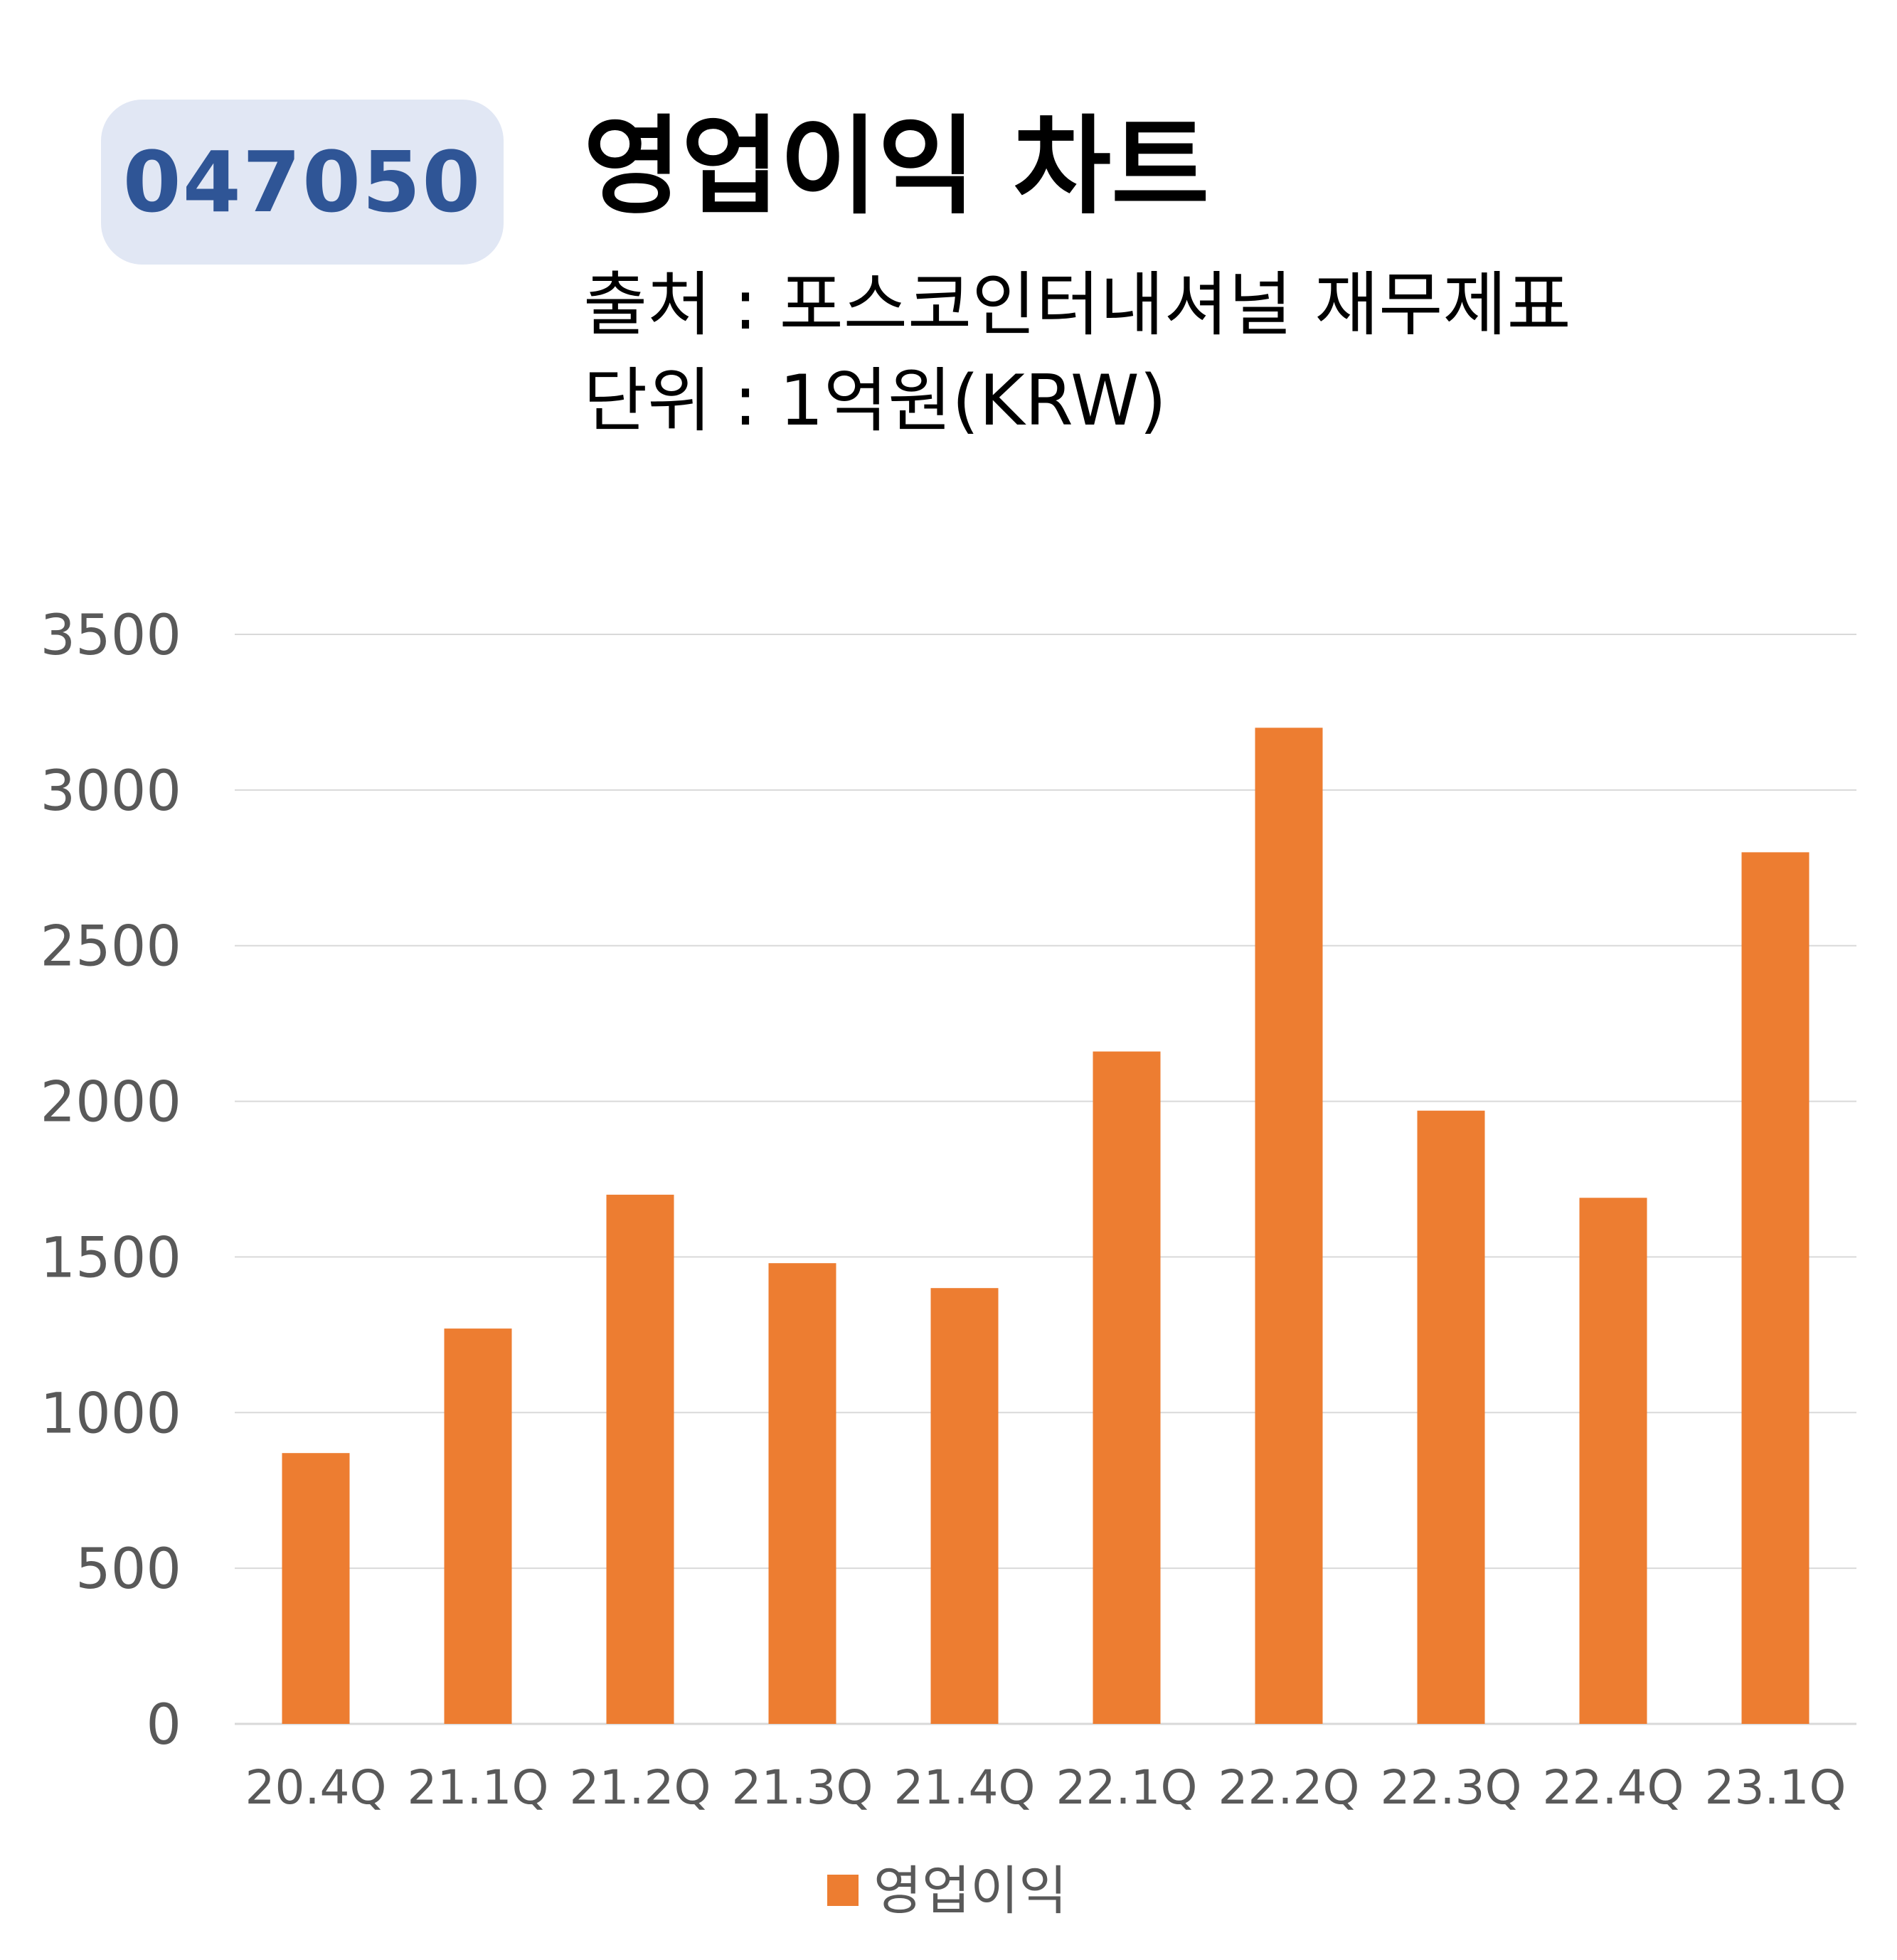 Image resolution: width=1897 pixels, height=1960 pixels. What do you see at coordinates (111, 1414) in the screenshot?
I see `y-tick-label: 1000` at bounding box center [111, 1414].